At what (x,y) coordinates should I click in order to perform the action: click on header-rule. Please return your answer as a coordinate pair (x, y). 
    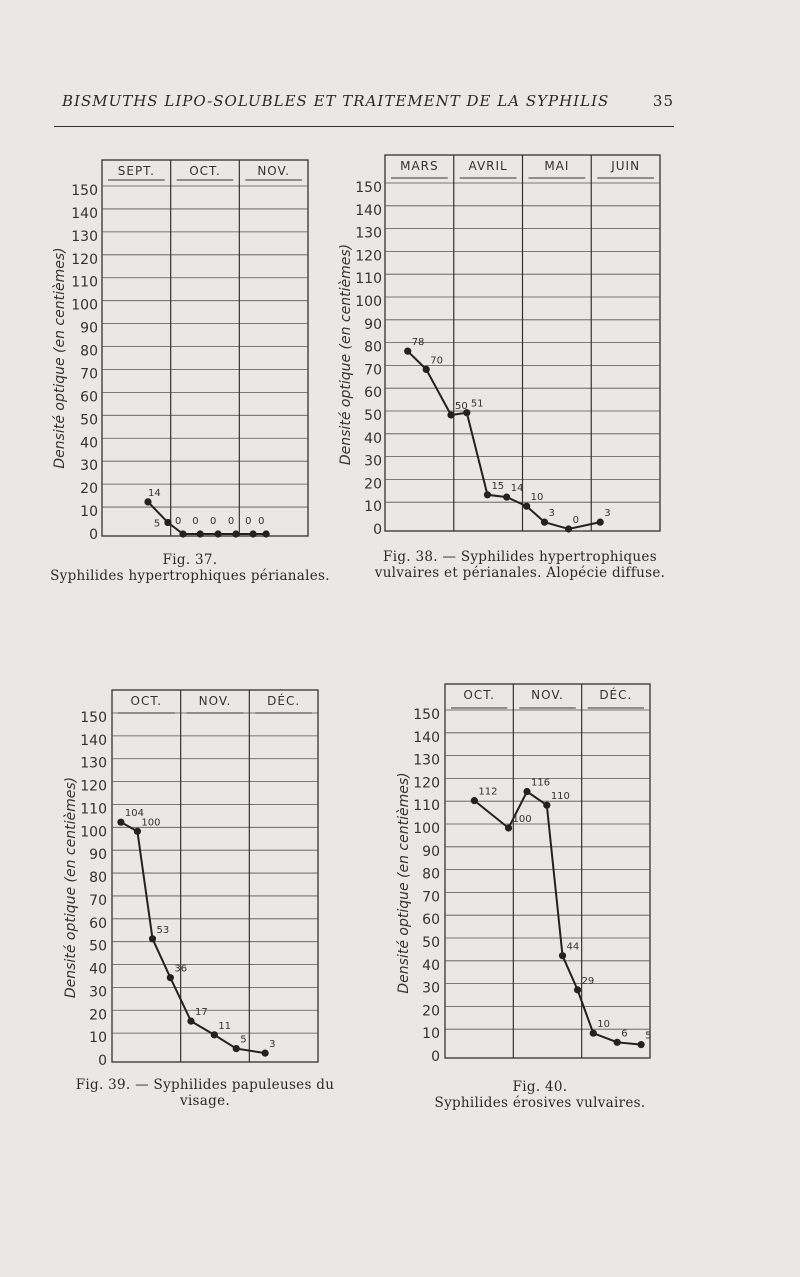
    Looking at the image, I should click on (364, 126).